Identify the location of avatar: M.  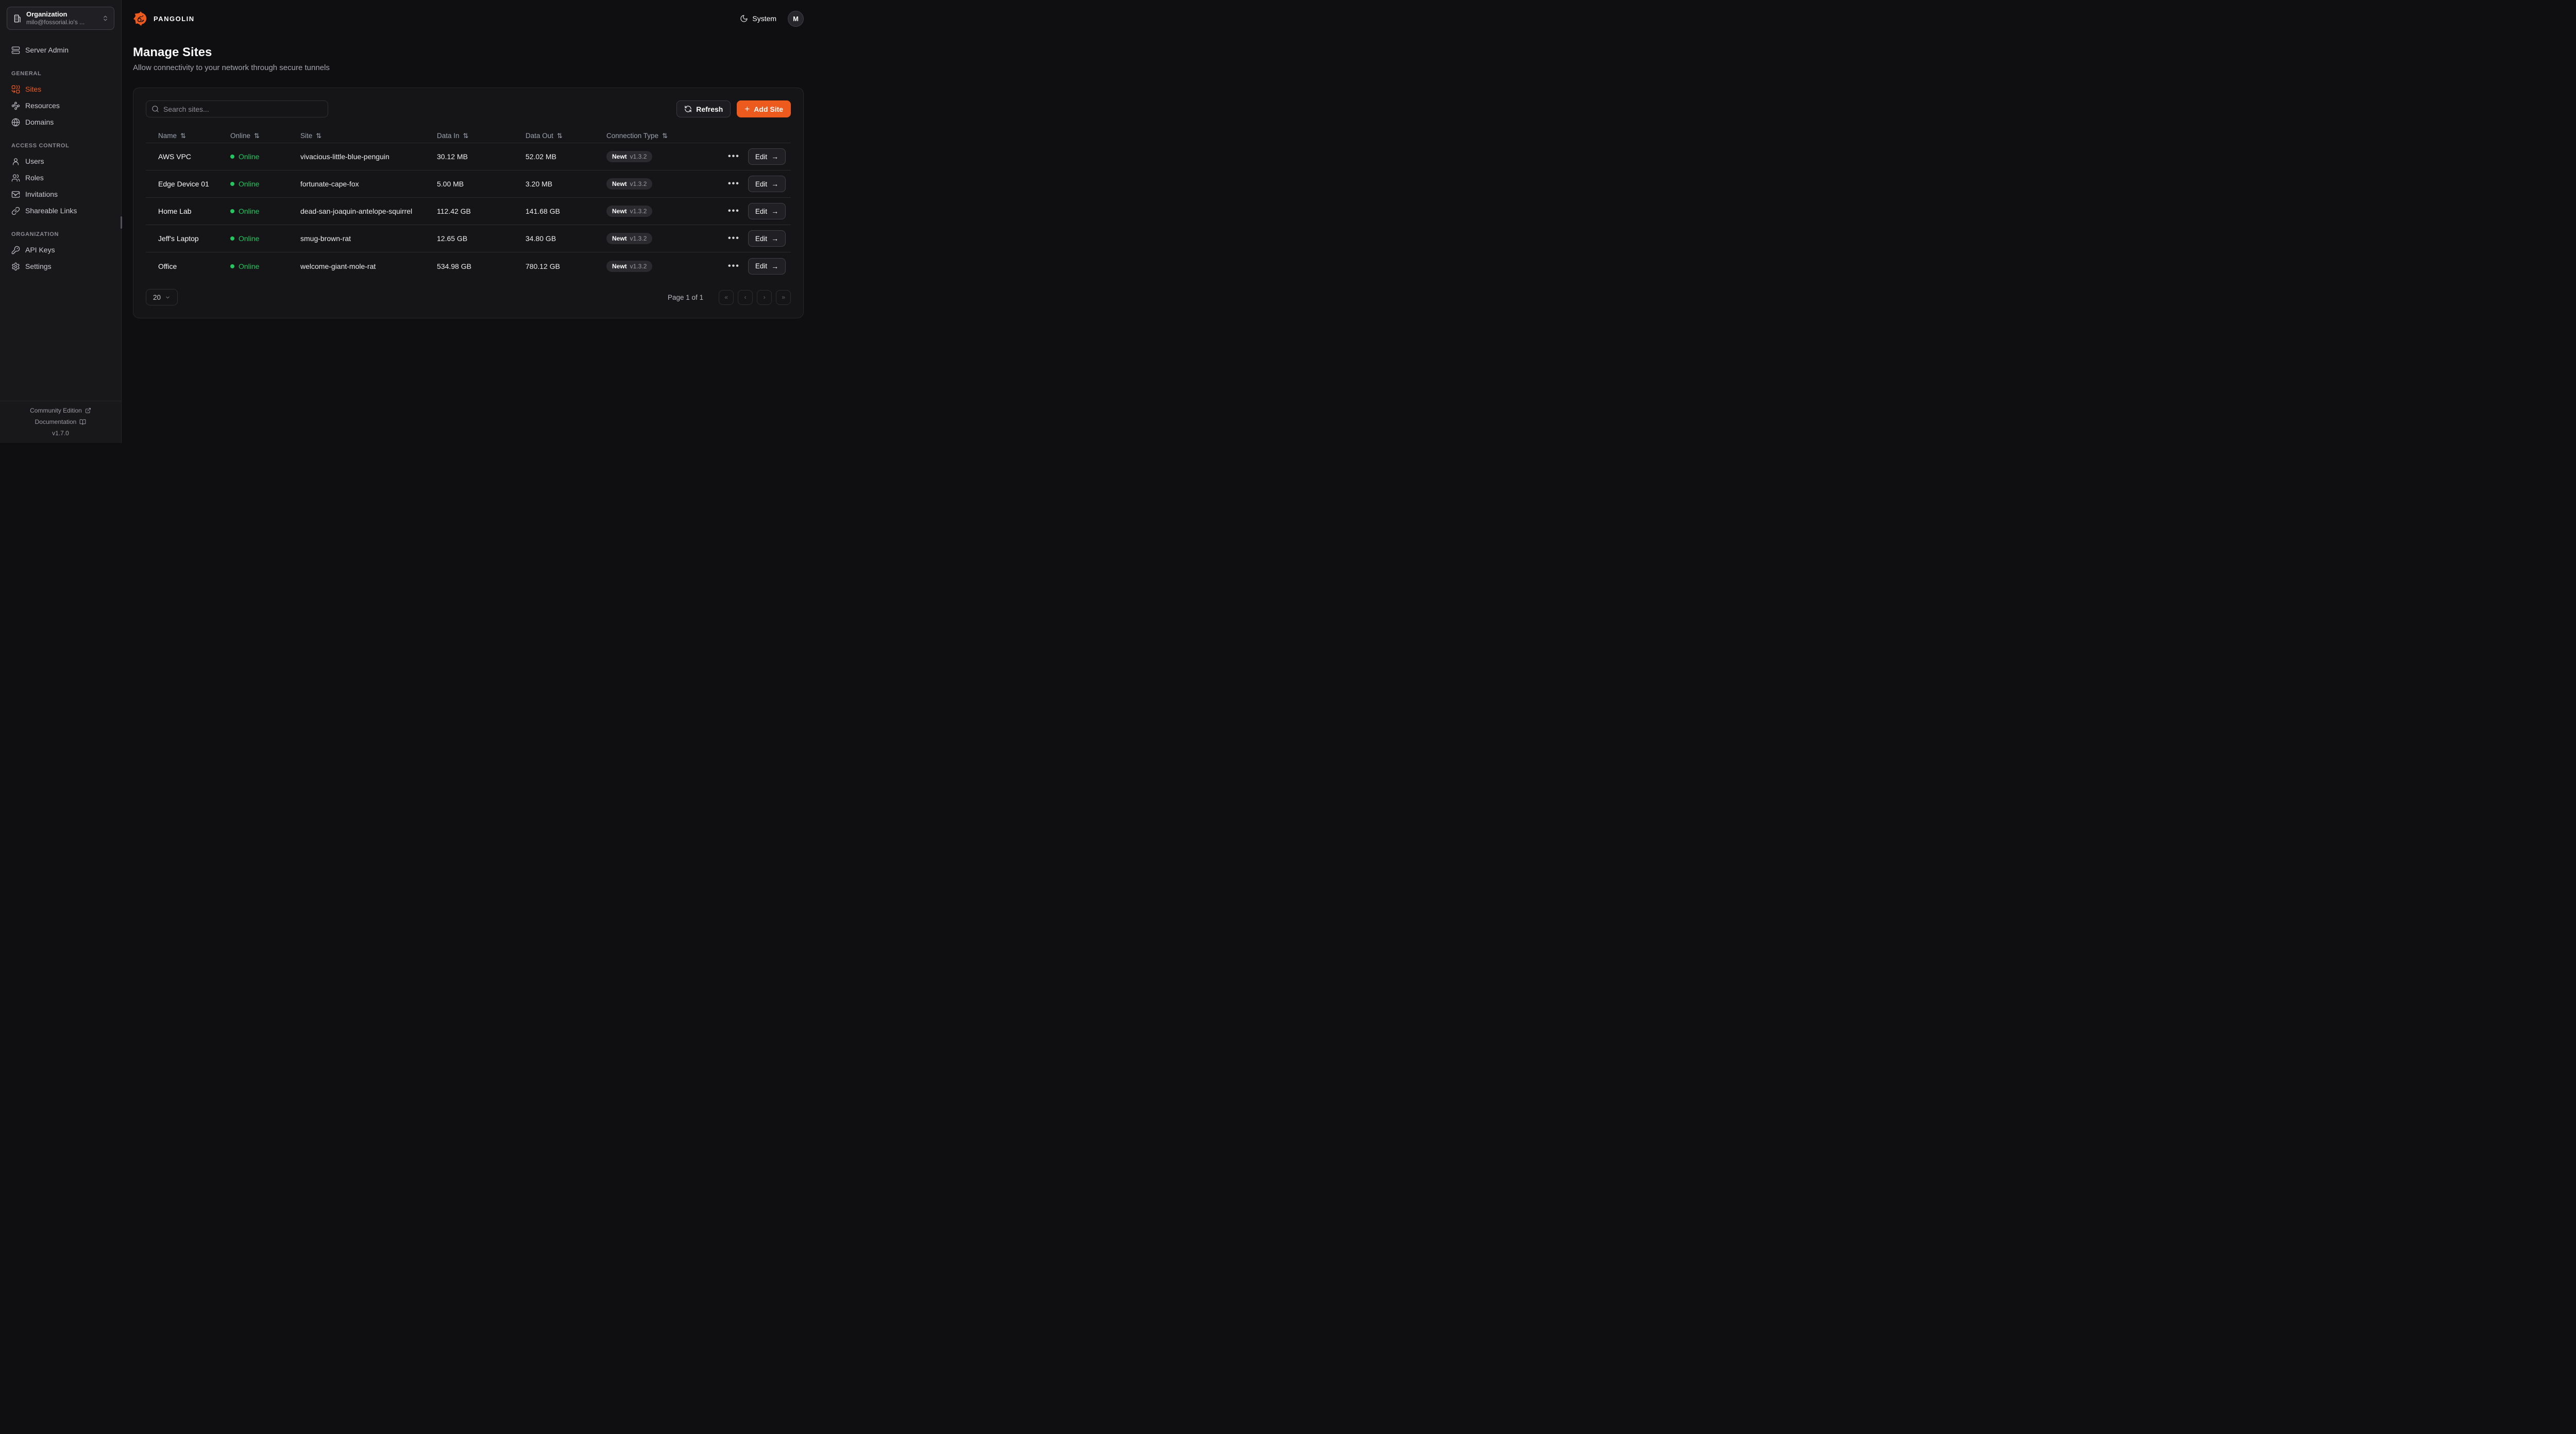
(796, 18).